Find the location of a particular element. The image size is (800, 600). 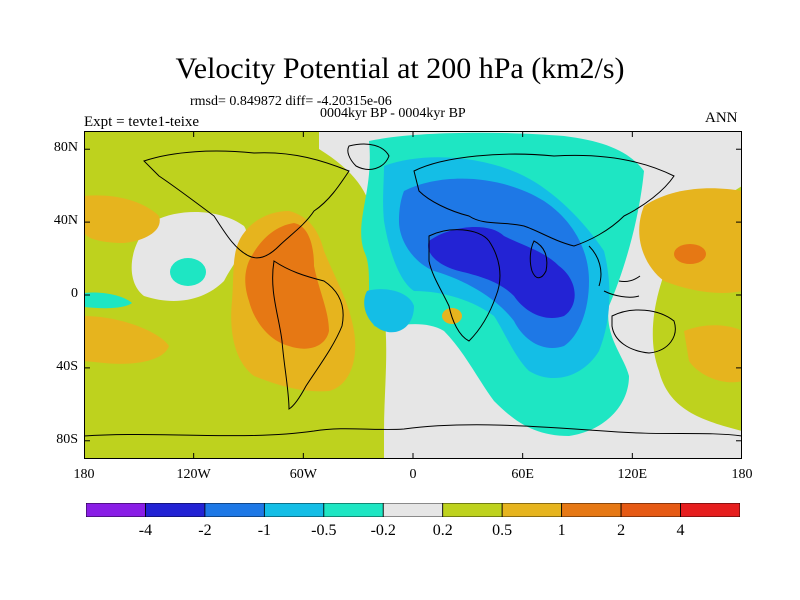

y-tick-label: 40S is located at coordinates (67, 366).